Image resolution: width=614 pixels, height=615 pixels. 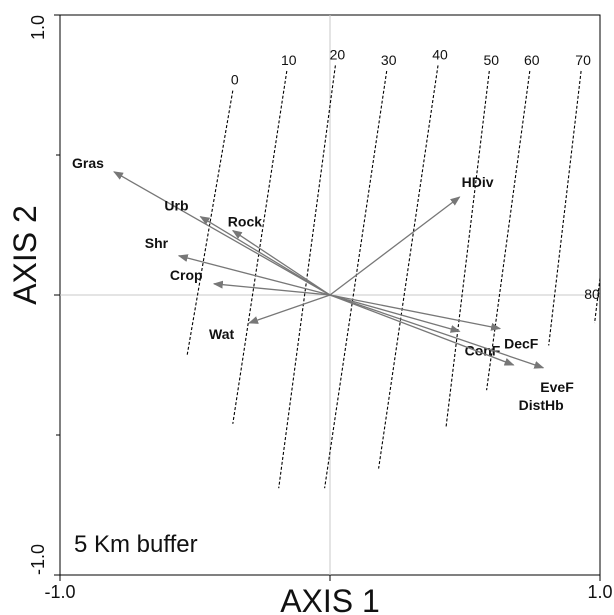 What do you see at coordinates (330, 599) in the screenshot?
I see `x-axis-title: AXIS 1` at bounding box center [330, 599].